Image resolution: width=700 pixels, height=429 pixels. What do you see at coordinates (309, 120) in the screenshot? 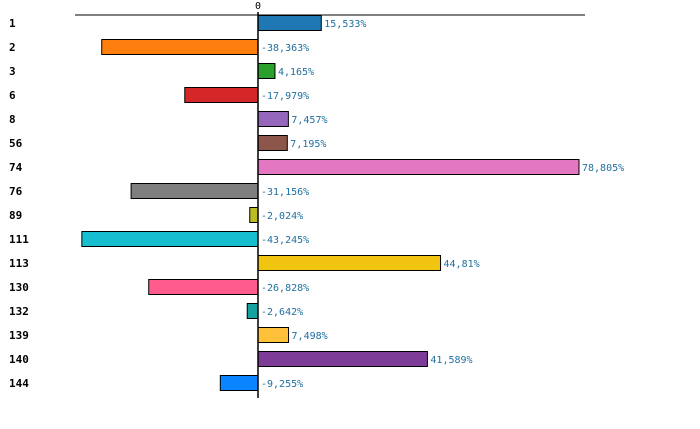
I see `value-label: 7,457%` at bounding box center [309, 120].